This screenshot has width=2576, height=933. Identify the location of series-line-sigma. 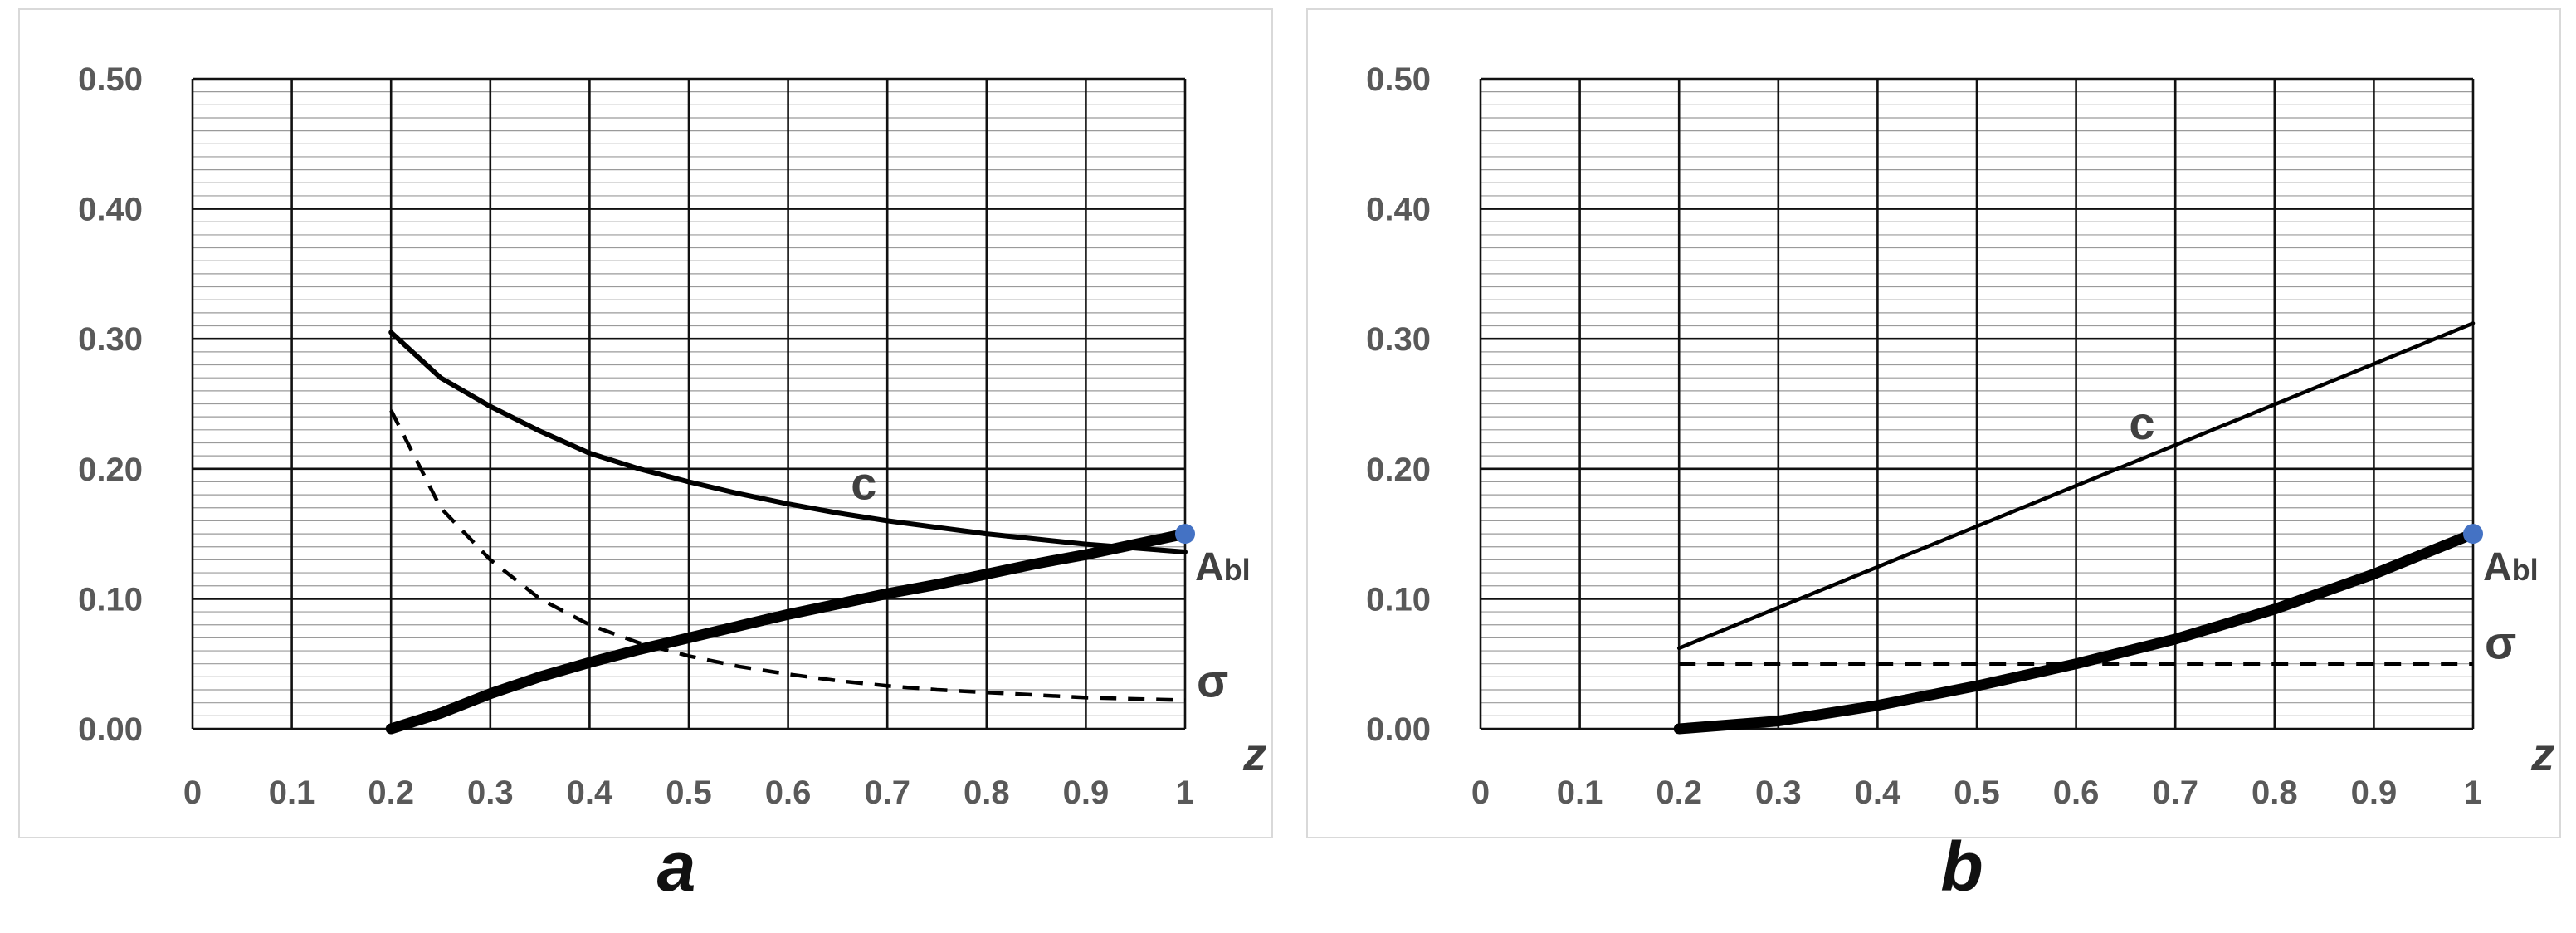
(787, 555).